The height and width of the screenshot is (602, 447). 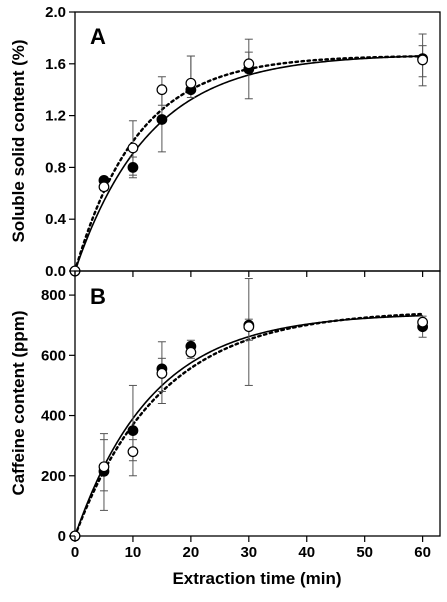 I want to click on x-axis-title: Extraction time (min), so click(x=256, y=578).